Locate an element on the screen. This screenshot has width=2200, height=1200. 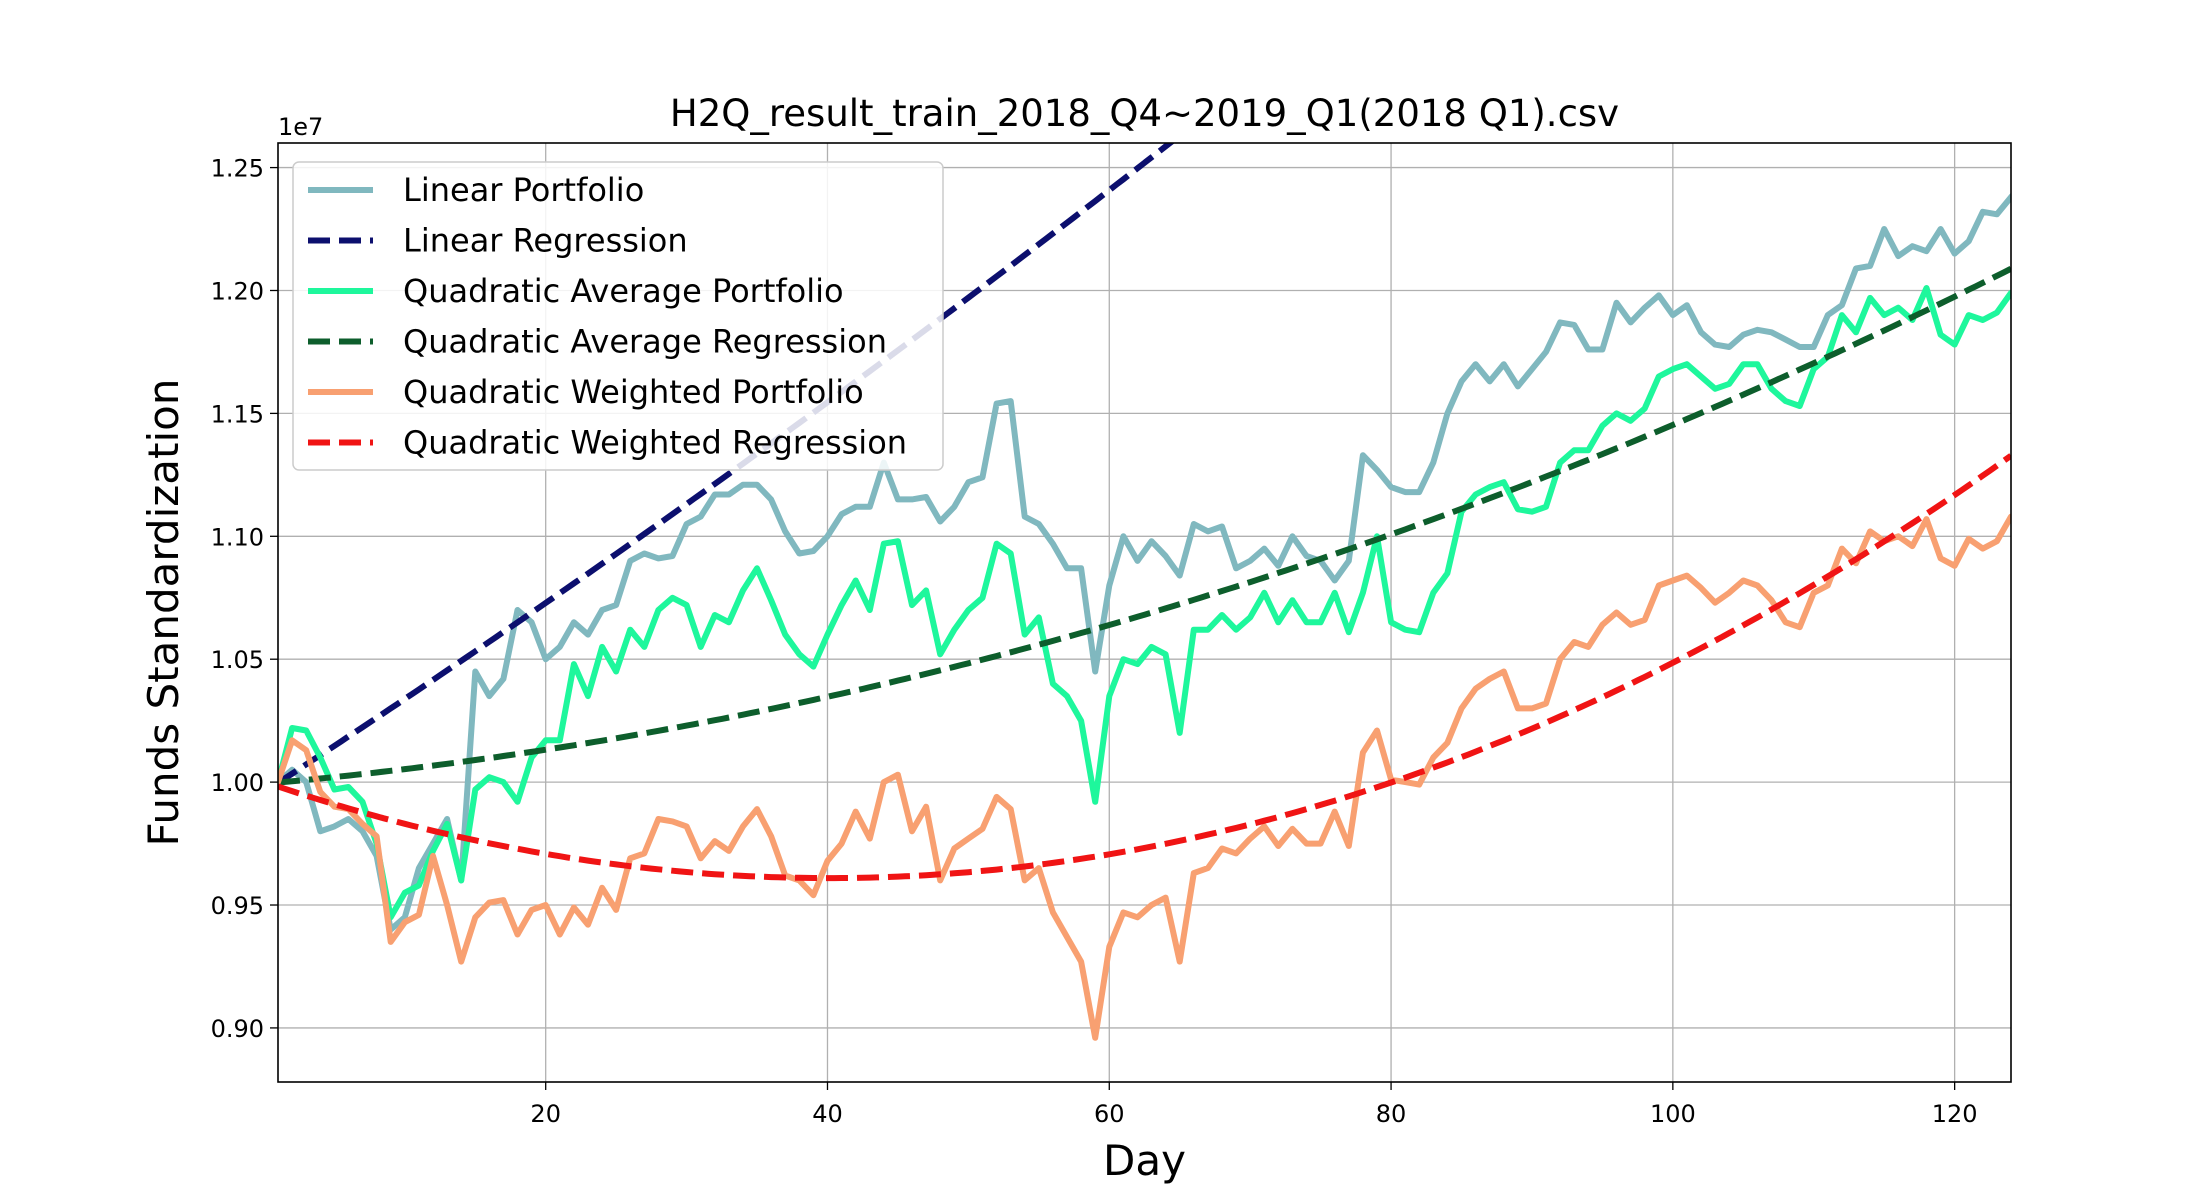
legend-label-quadratic-average-regression: Quadratic Average Regression is located at coordinates (645, 342).